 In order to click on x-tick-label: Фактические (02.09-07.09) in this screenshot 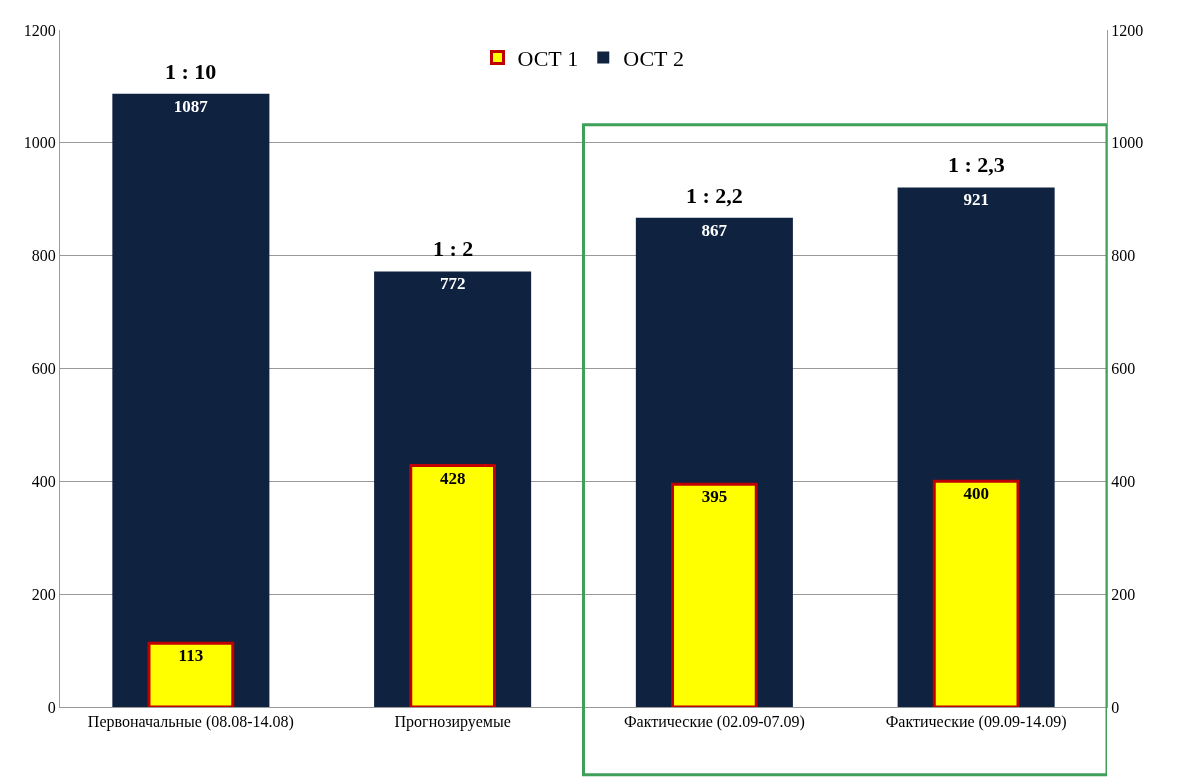, I will do `click(714, 722)`.